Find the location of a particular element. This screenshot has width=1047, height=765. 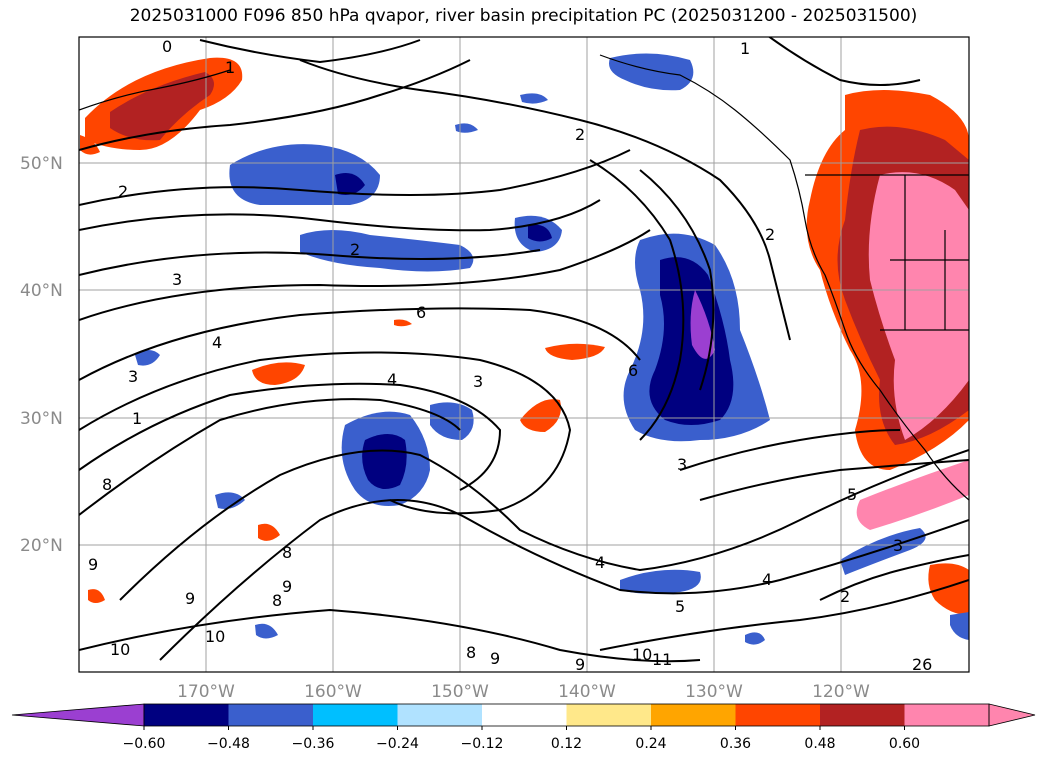

colorbar-tick-label: −0.36 is located at coordinates (313, 744).